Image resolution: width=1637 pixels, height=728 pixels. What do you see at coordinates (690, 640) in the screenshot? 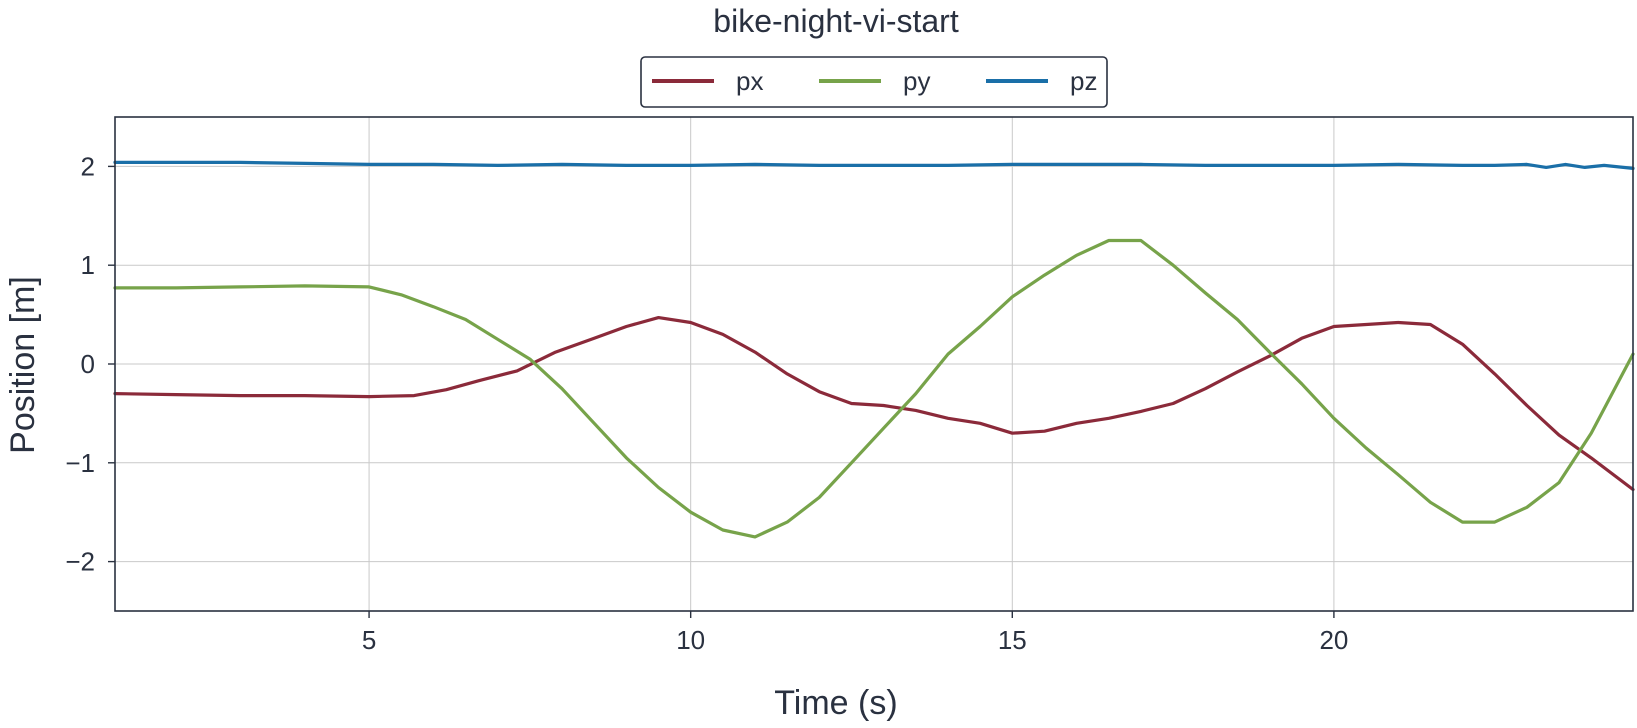
I see `x-tick-label: 10` at bounding box center [690, 640].